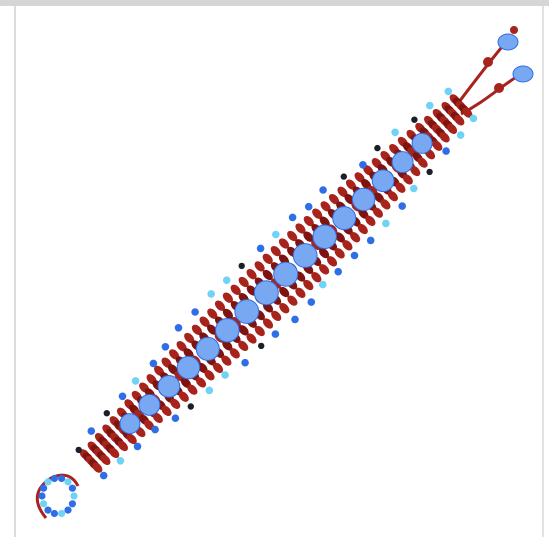 The image size is (549, 537). Describe the element at coordinates (15, 271) in the screenshot. I see `frame-left-border` at that location.